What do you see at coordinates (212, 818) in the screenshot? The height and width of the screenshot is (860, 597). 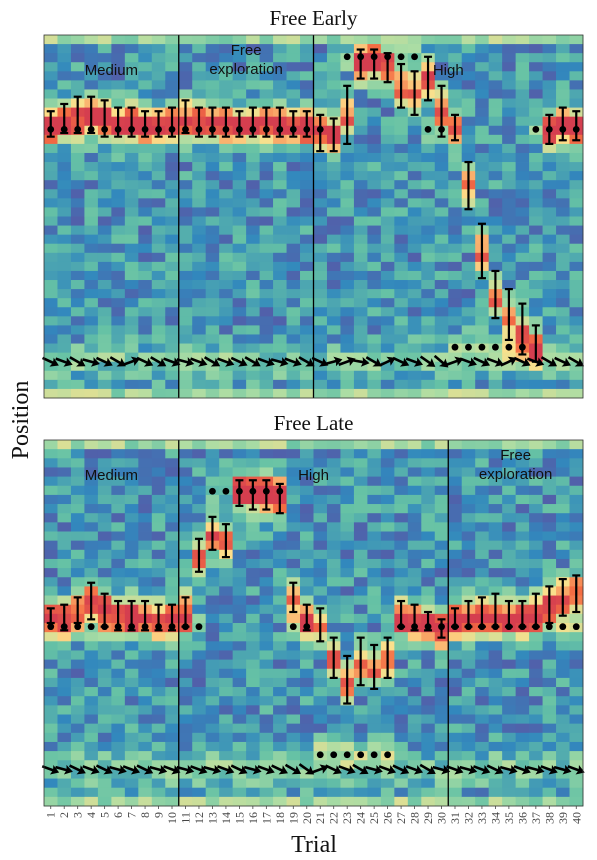 I see `x-tick-label: 13` at bounding box center [212, 818].